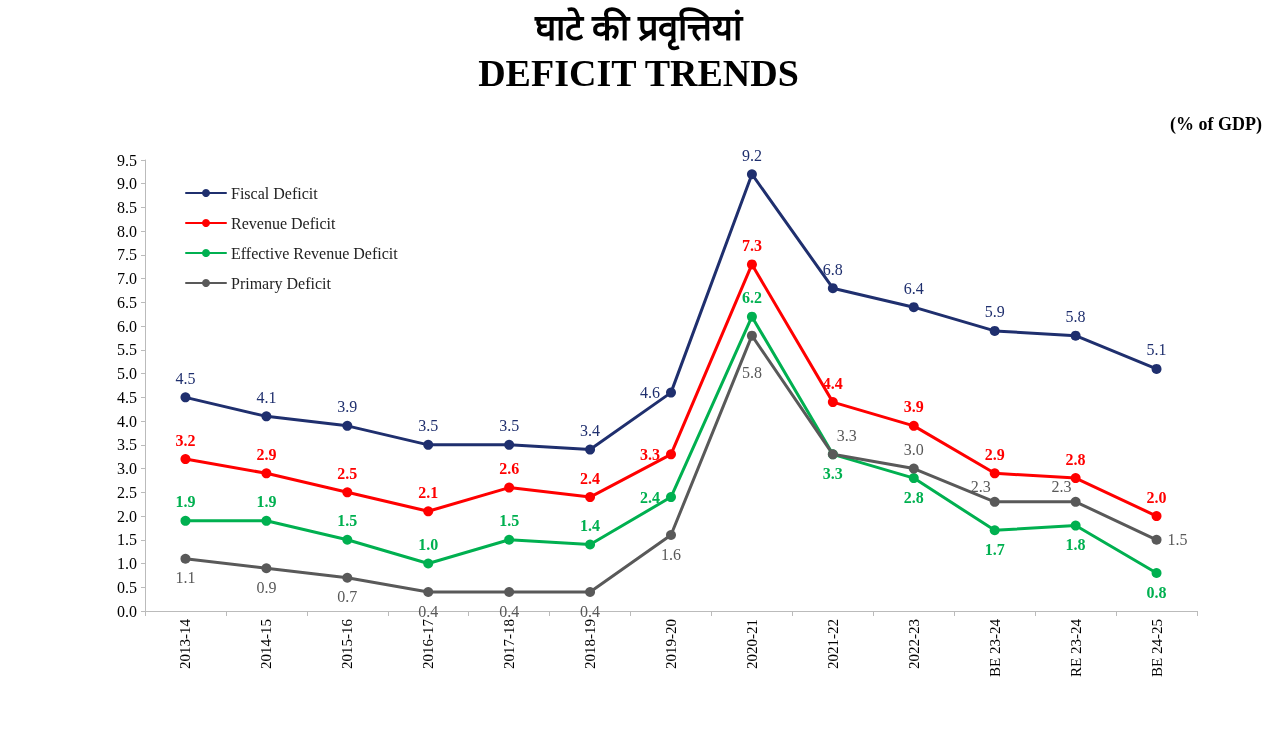 Image resolution: width=1277 pixels, height=746 pixels. Describe the element at coordinates (275, 193) in the screenshot. I see `legend-label: Fiscal Deficit` at that location.